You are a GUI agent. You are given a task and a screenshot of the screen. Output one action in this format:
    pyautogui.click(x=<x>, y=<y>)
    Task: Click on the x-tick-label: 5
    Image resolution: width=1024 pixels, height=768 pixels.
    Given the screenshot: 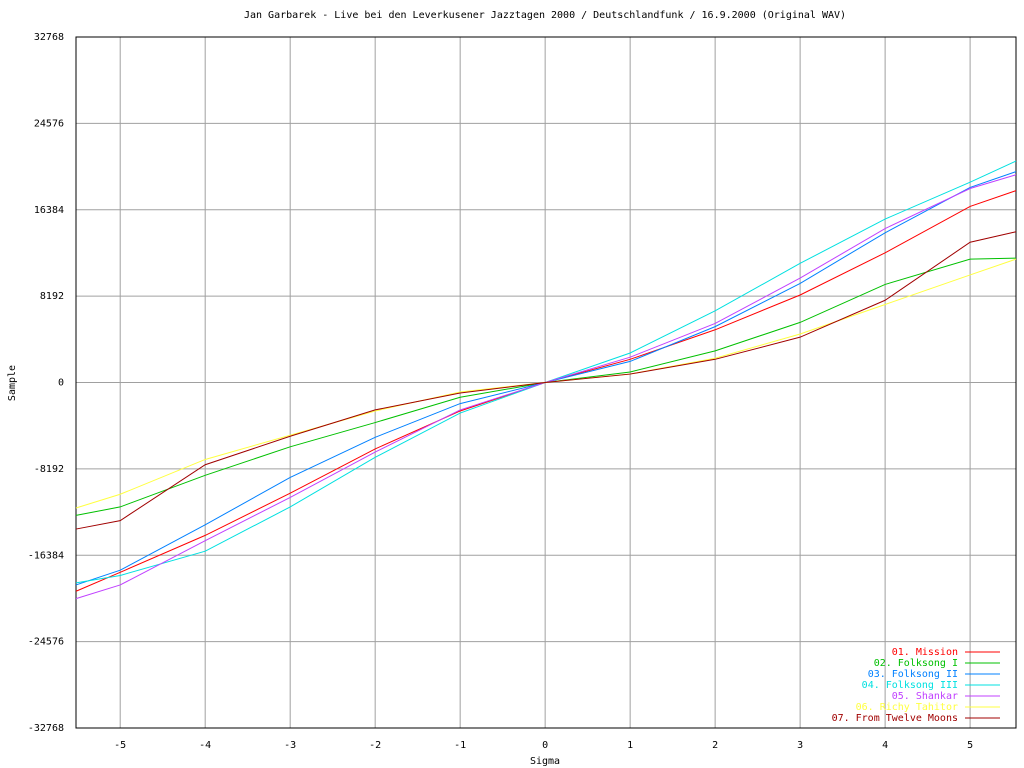 What is the action you would take?
    pyautogui.click(x=970, y=745)
    